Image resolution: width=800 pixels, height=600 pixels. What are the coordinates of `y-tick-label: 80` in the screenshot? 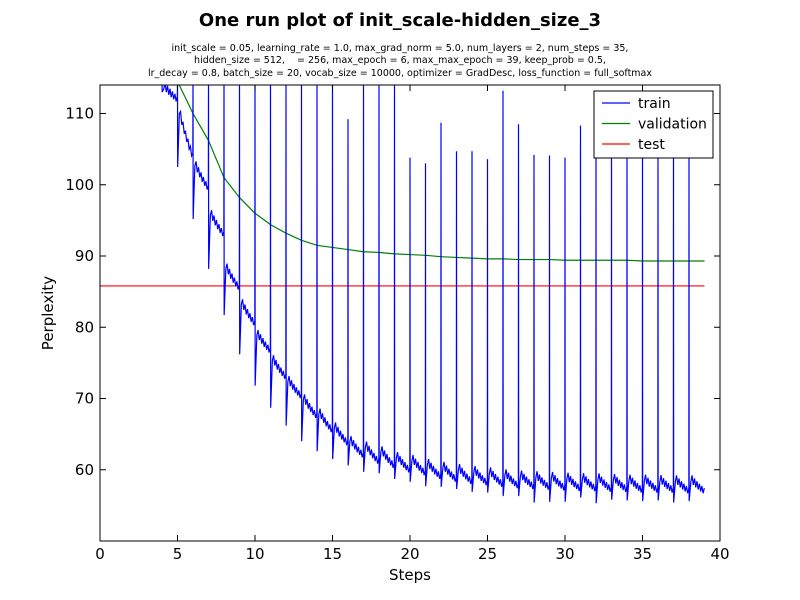 It's located at (84, 327).